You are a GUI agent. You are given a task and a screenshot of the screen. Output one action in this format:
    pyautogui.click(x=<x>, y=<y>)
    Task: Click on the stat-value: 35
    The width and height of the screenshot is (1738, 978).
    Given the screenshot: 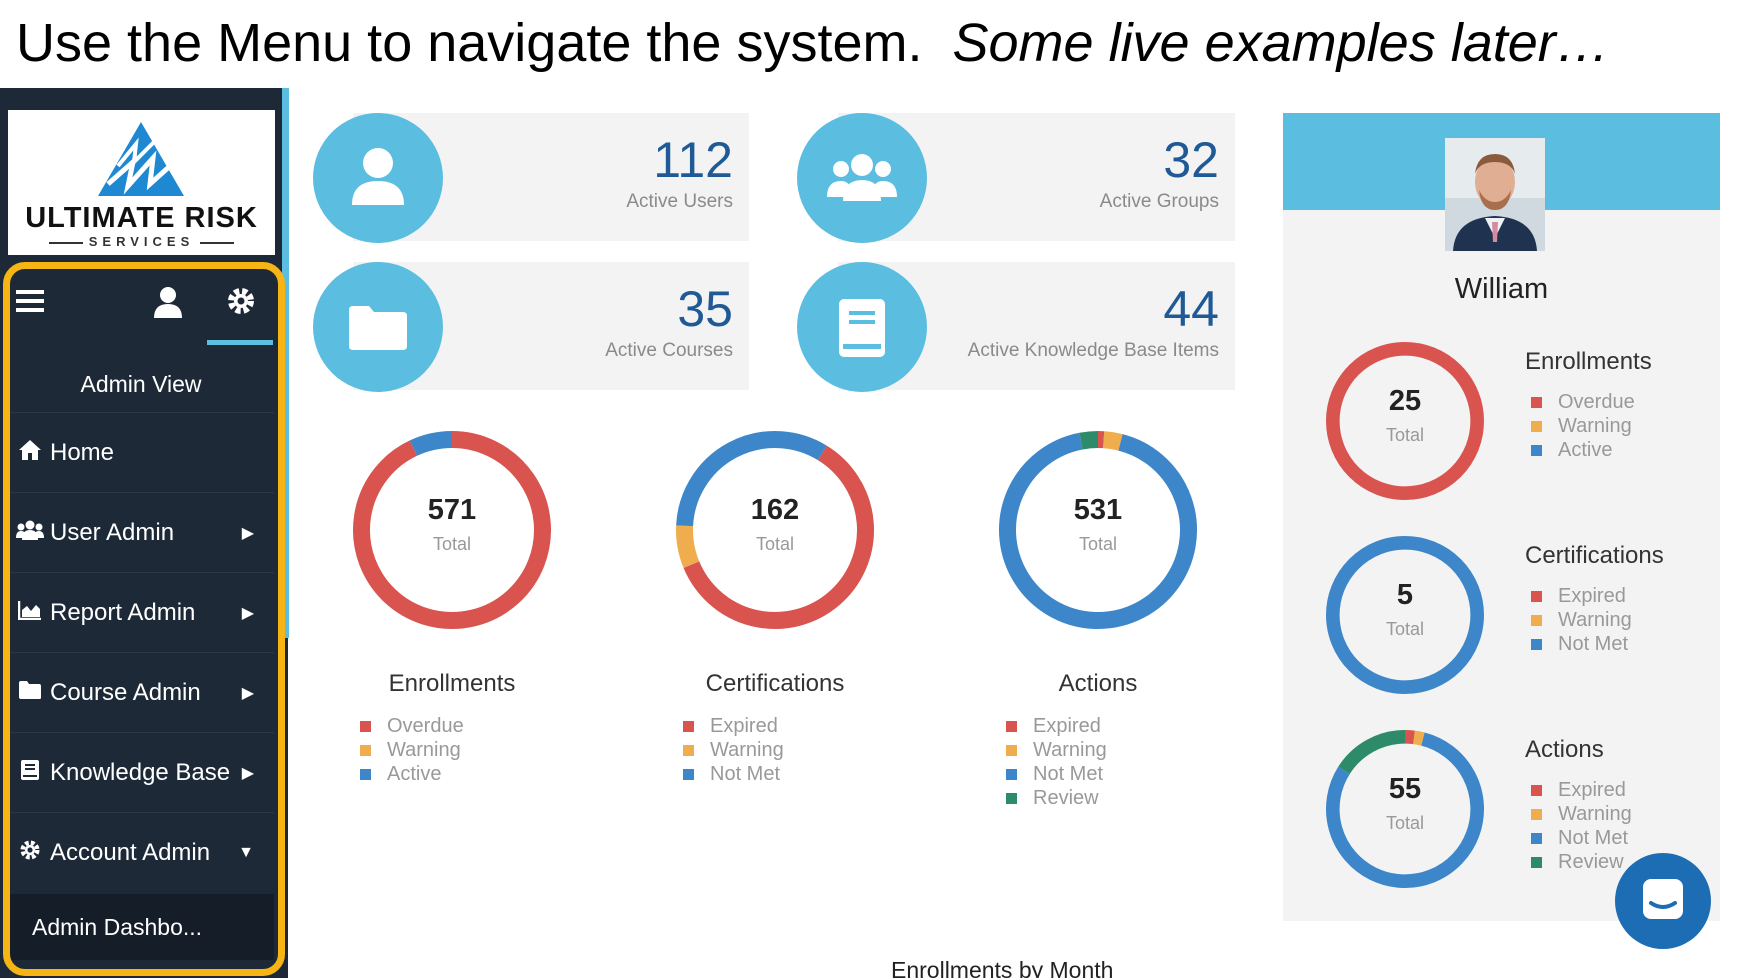 What is the action you would take?
    pyautogui.click(x=705, y=309)
    